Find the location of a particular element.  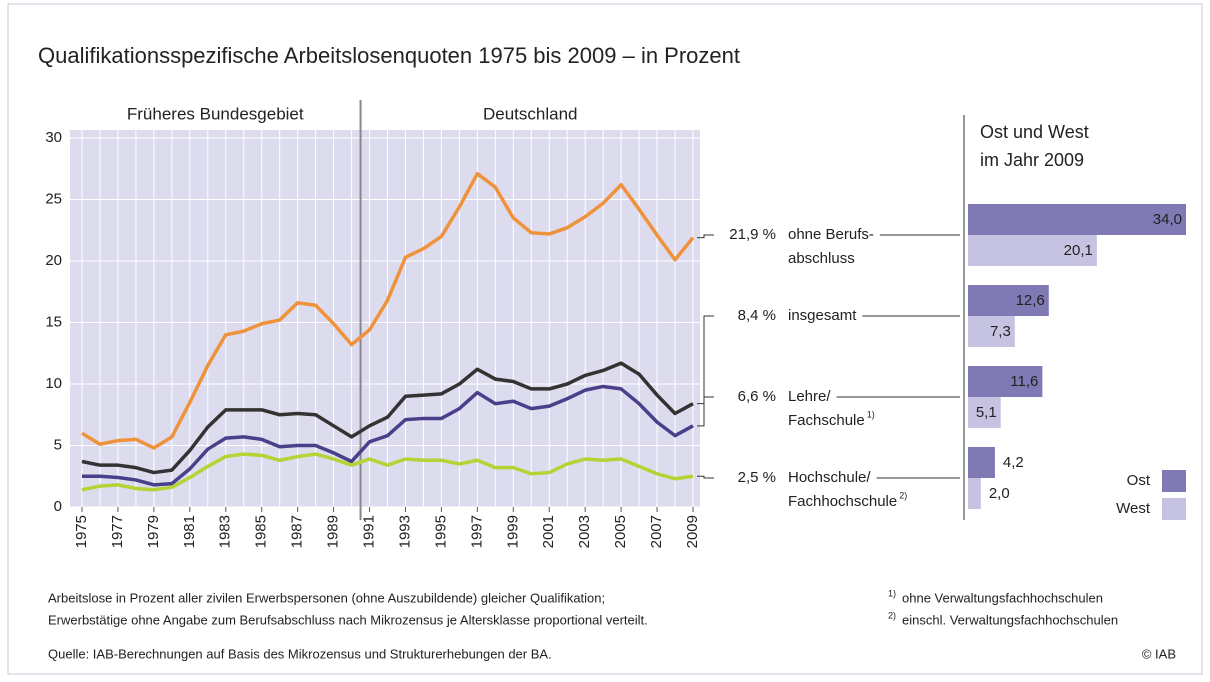

x-tick-label: 1979 is located at coordinates (153, 531).